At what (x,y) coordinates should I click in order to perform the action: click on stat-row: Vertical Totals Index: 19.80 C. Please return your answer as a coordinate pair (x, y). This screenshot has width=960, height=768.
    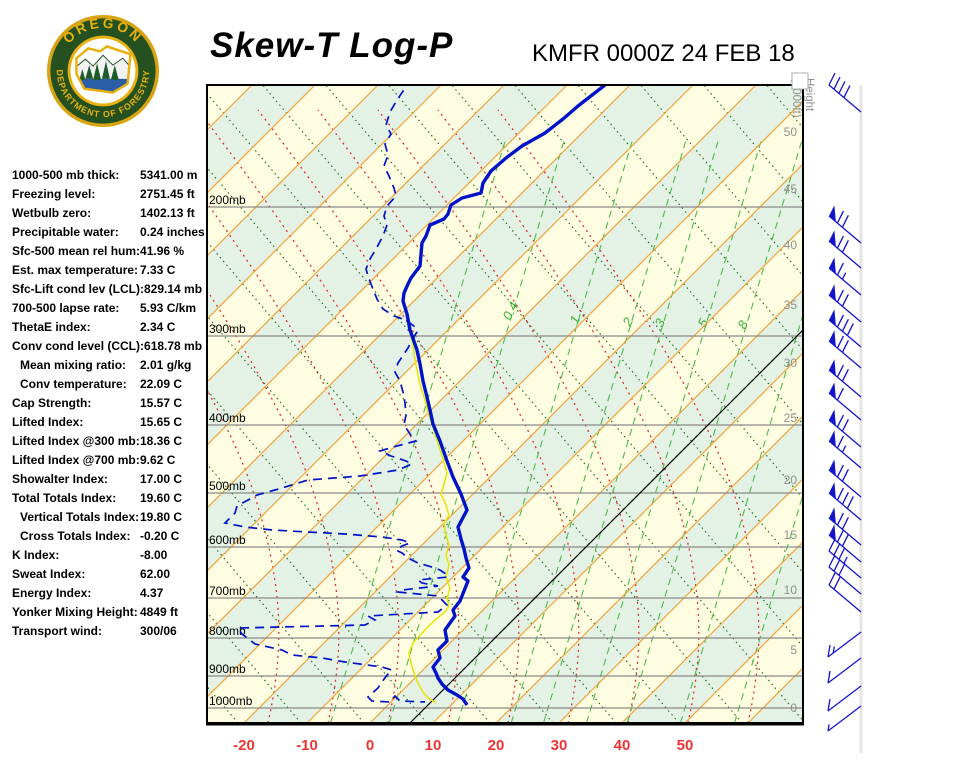
    Looking at the image, I should click on (117, 517).